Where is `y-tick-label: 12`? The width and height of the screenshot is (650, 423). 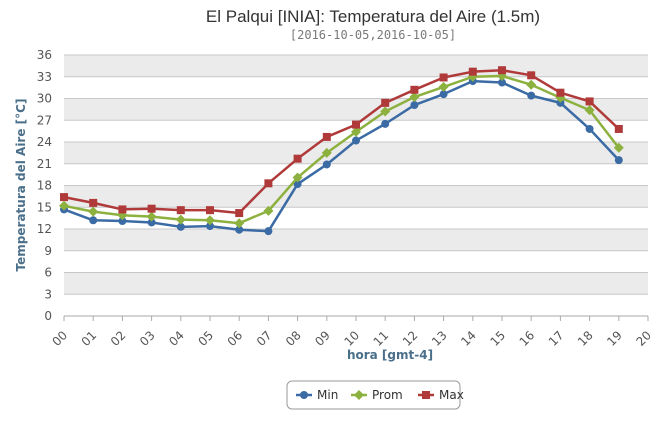
y-tick-label: 12 is located at coordinates (44, 229).